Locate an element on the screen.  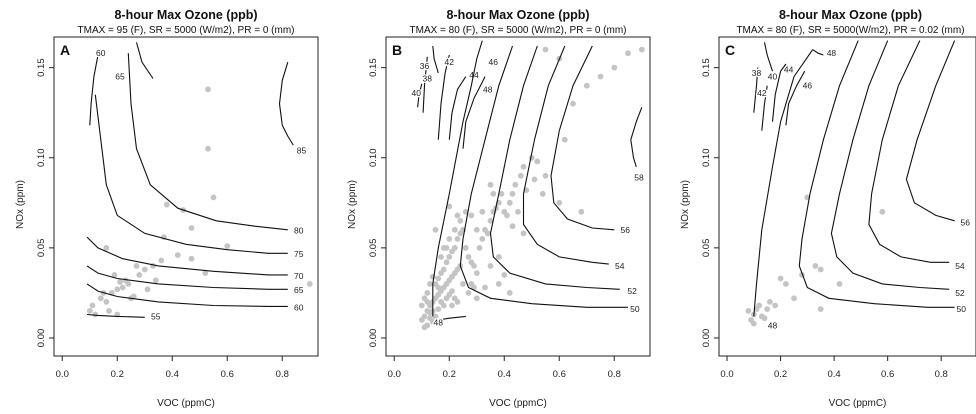
contour-label: 65 is located at coordinates (120, 77).